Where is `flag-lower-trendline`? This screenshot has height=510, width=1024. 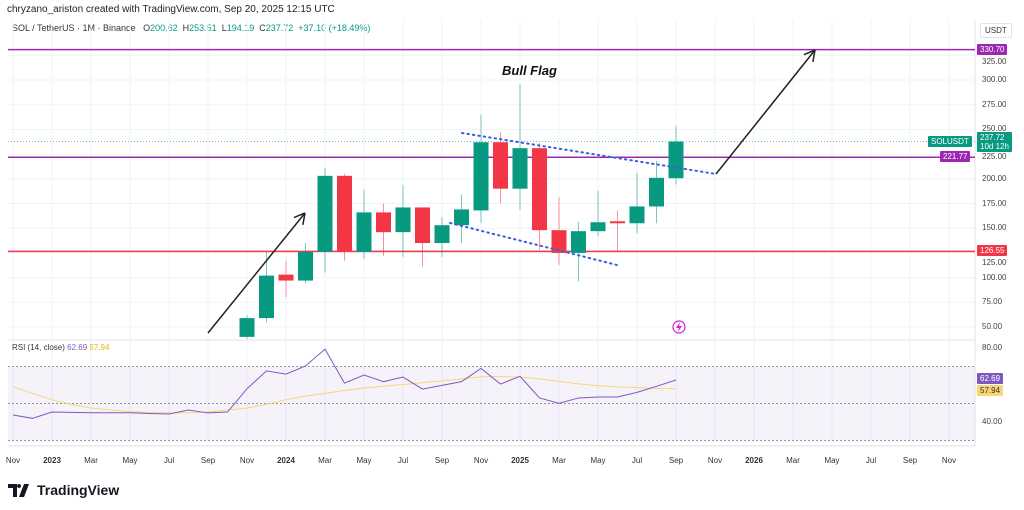 flag-lower-trendline is located at coordinates (533, 244).